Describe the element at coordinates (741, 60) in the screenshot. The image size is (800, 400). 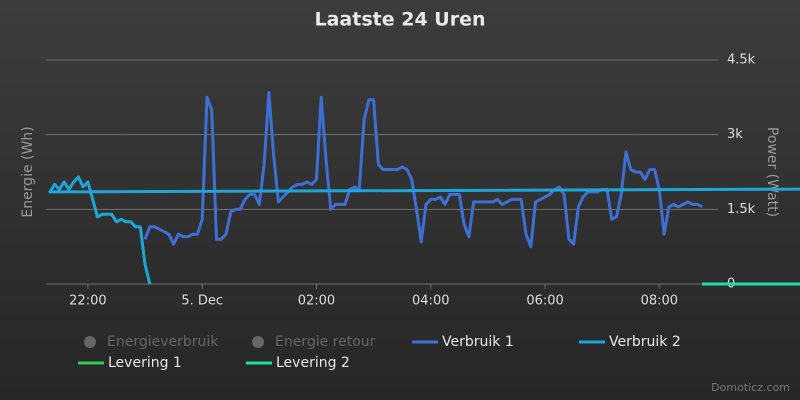
I see `y-tick-label: 4.5k` at that location.